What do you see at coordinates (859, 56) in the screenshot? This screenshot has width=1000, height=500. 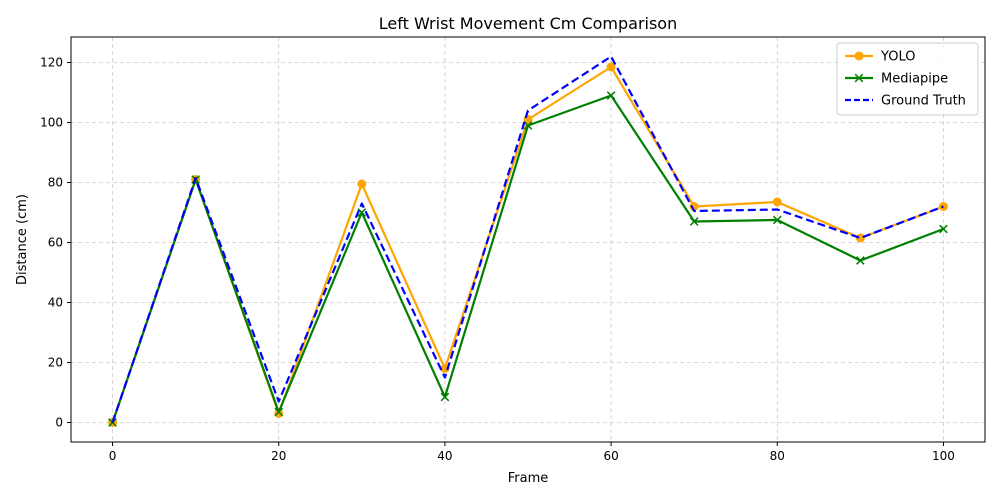 I see `legend-marker-yolo` at bounding box center [859, 56].